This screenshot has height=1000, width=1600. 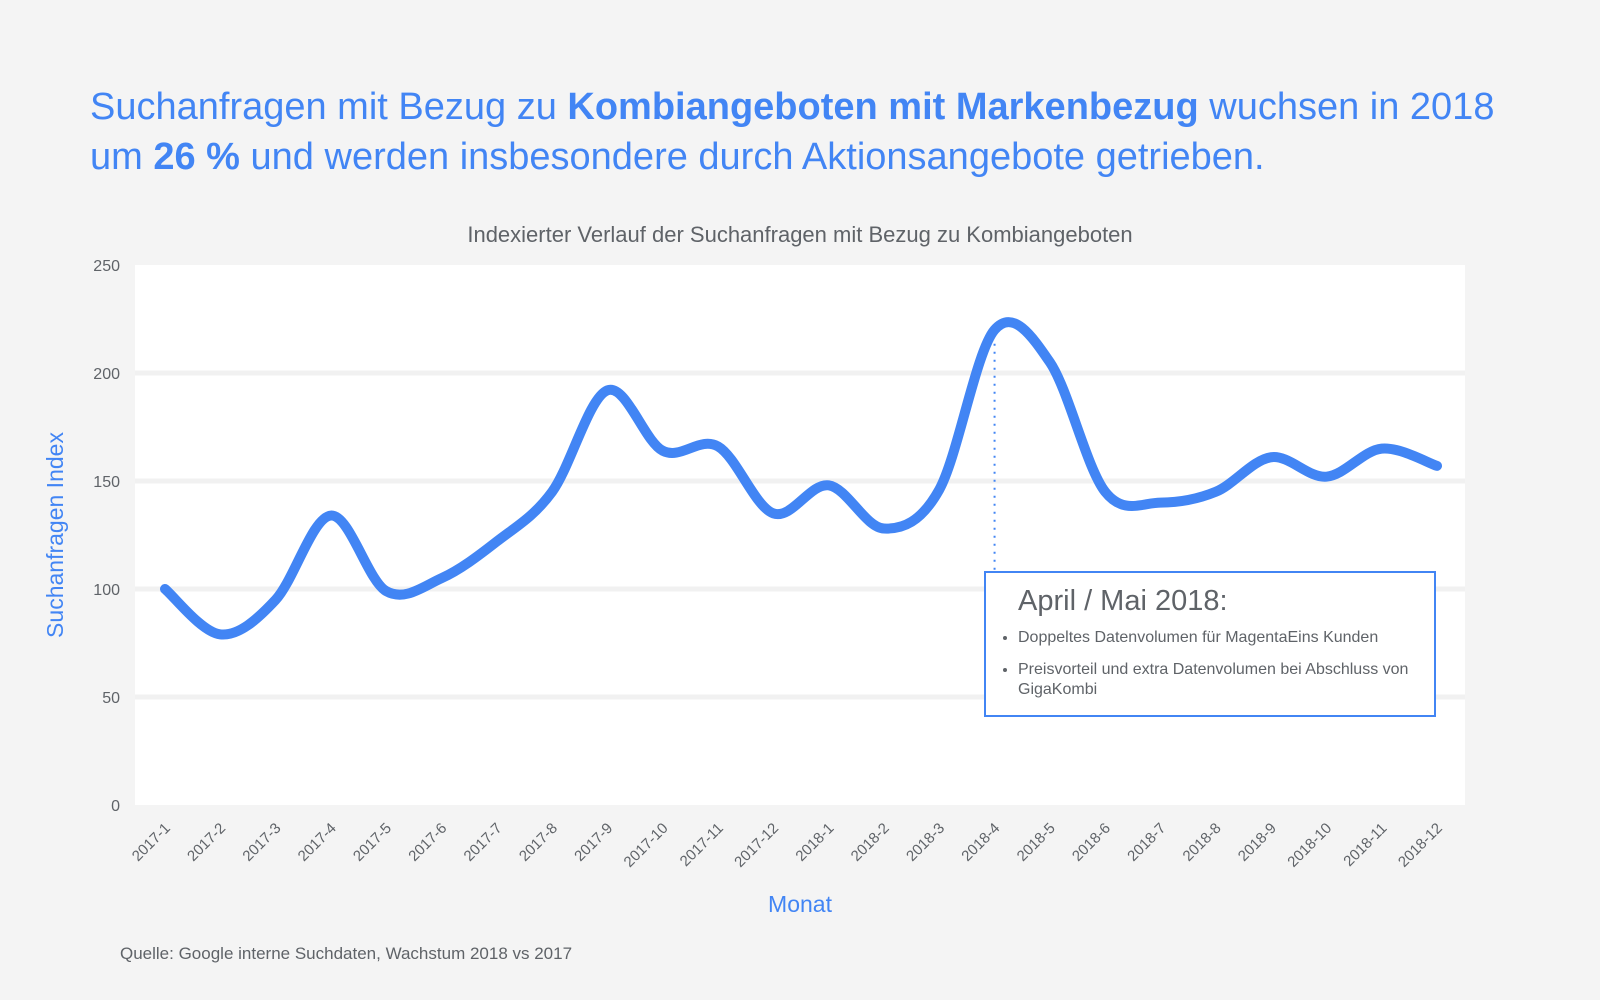 What do you see at coordinates (980, 842) in the screenshot?
I see `x-tick-label: 2018-4` at bounding box center [980, 842].